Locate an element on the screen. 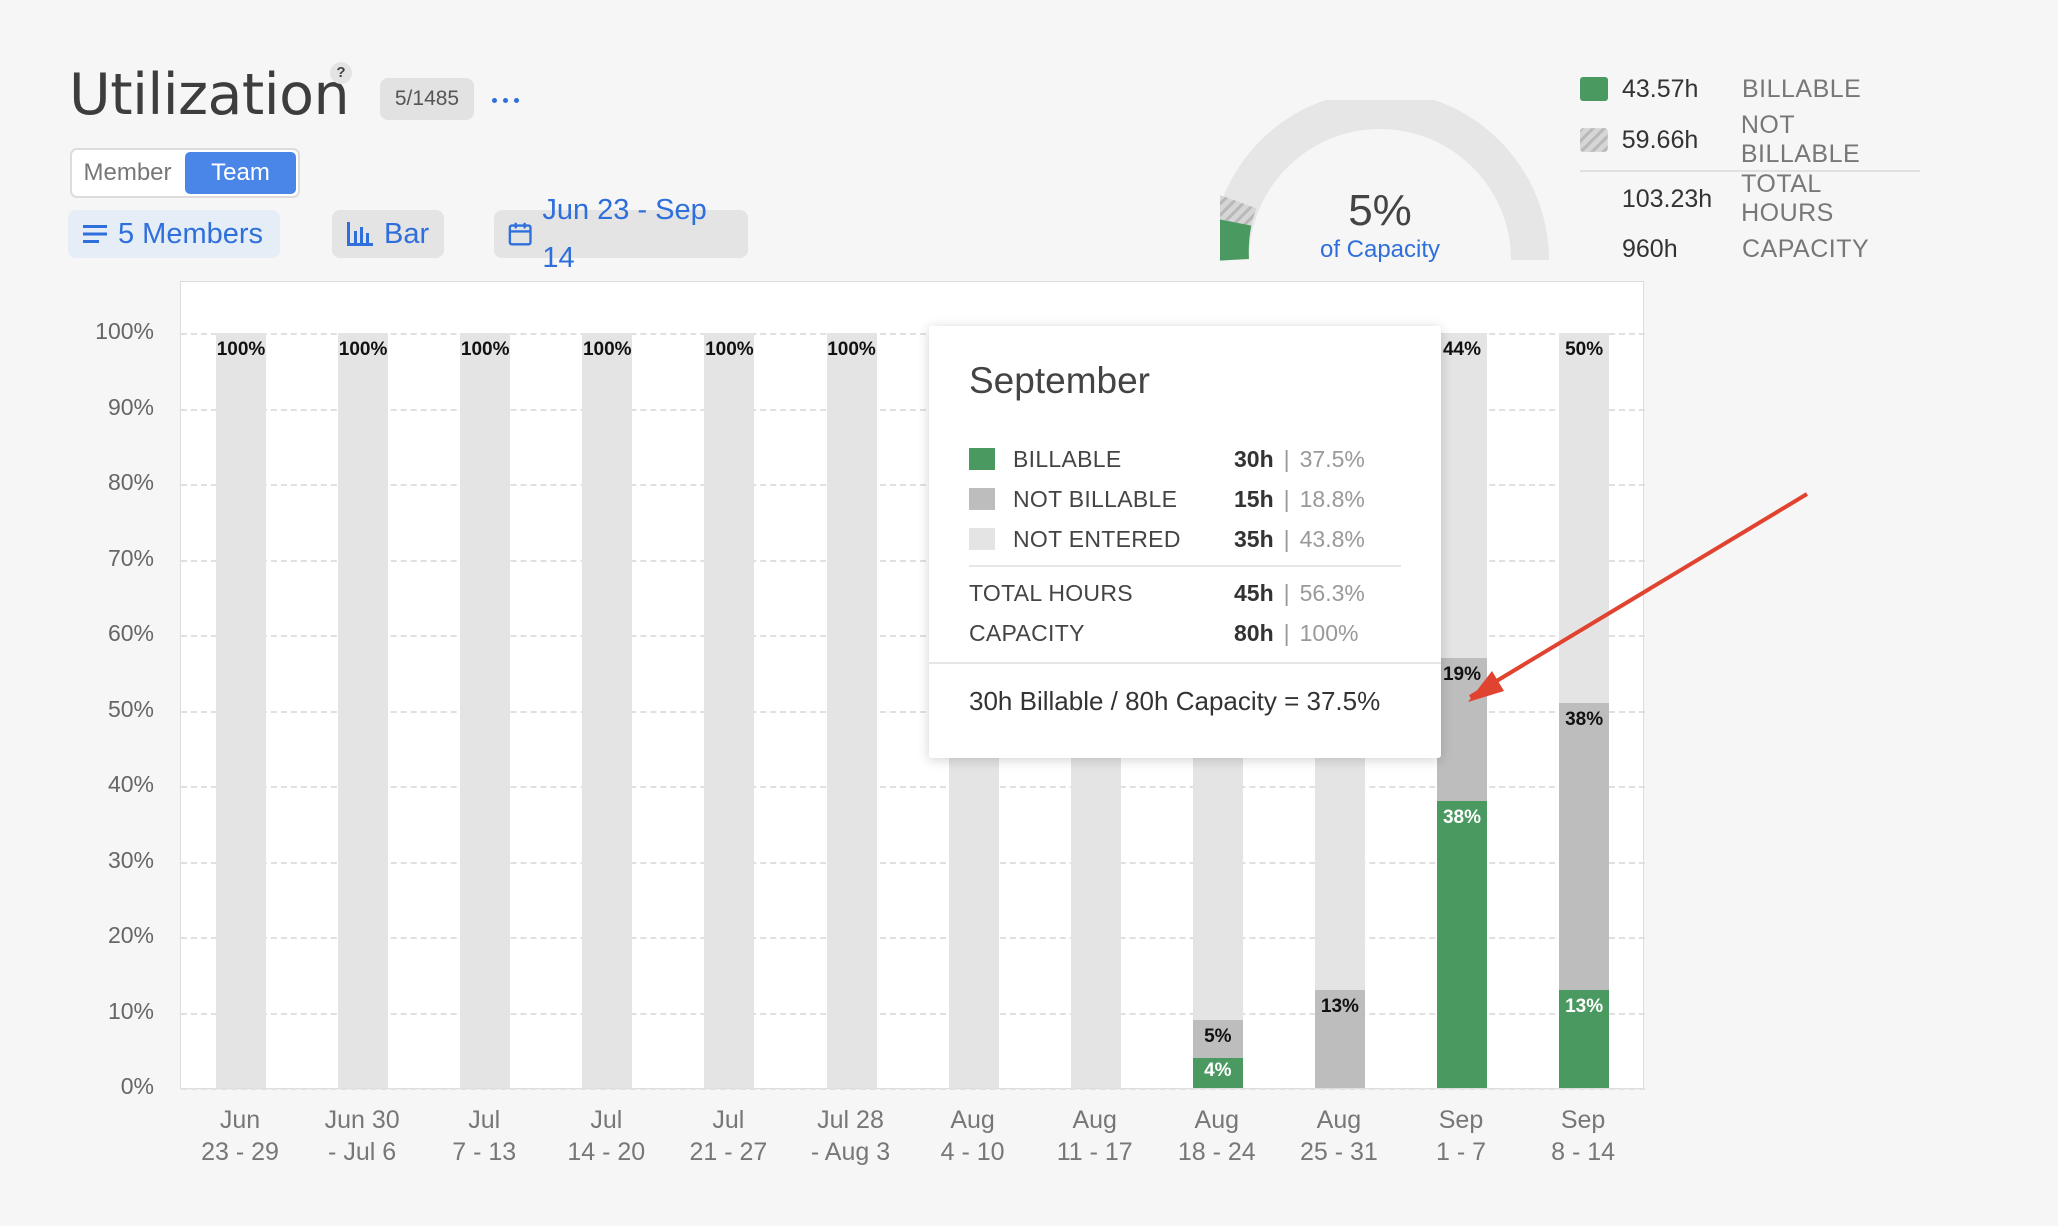  summary-total: 103.23h TOTAL HOURS is located at coordinates (1750, 198).